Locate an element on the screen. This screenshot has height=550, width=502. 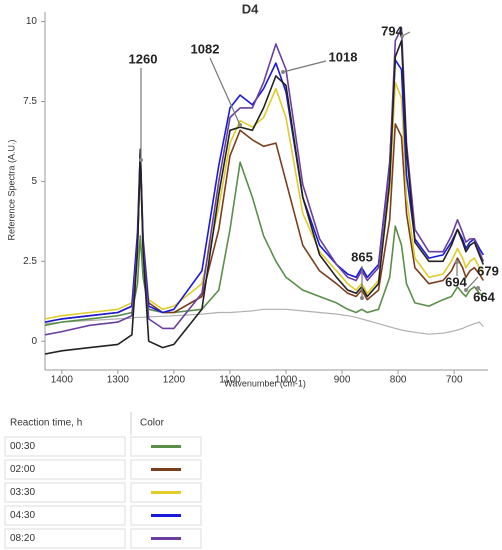
series-line is located at coordinates (264, 321).